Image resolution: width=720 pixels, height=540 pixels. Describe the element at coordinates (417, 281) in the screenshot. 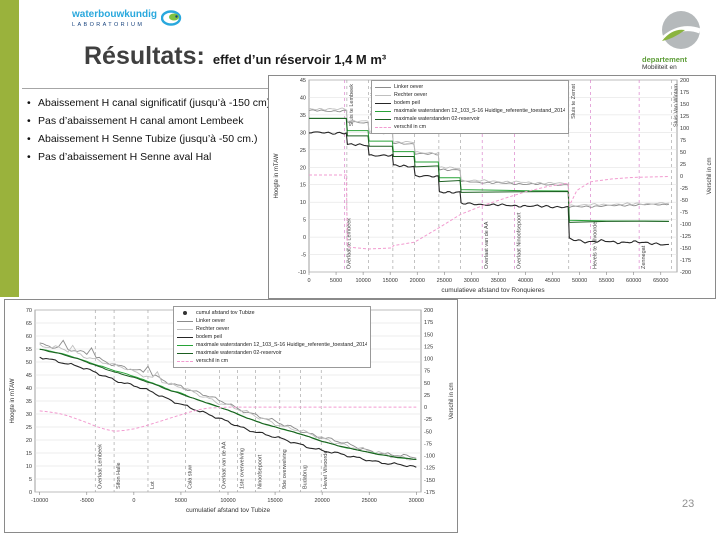

I see `x-axis-tick: 20000` at that location.